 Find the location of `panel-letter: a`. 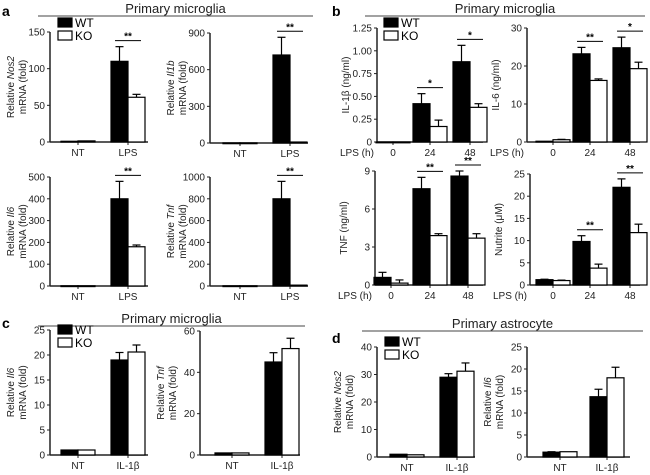

panel-letter: a is located at coordinates (6, 11).